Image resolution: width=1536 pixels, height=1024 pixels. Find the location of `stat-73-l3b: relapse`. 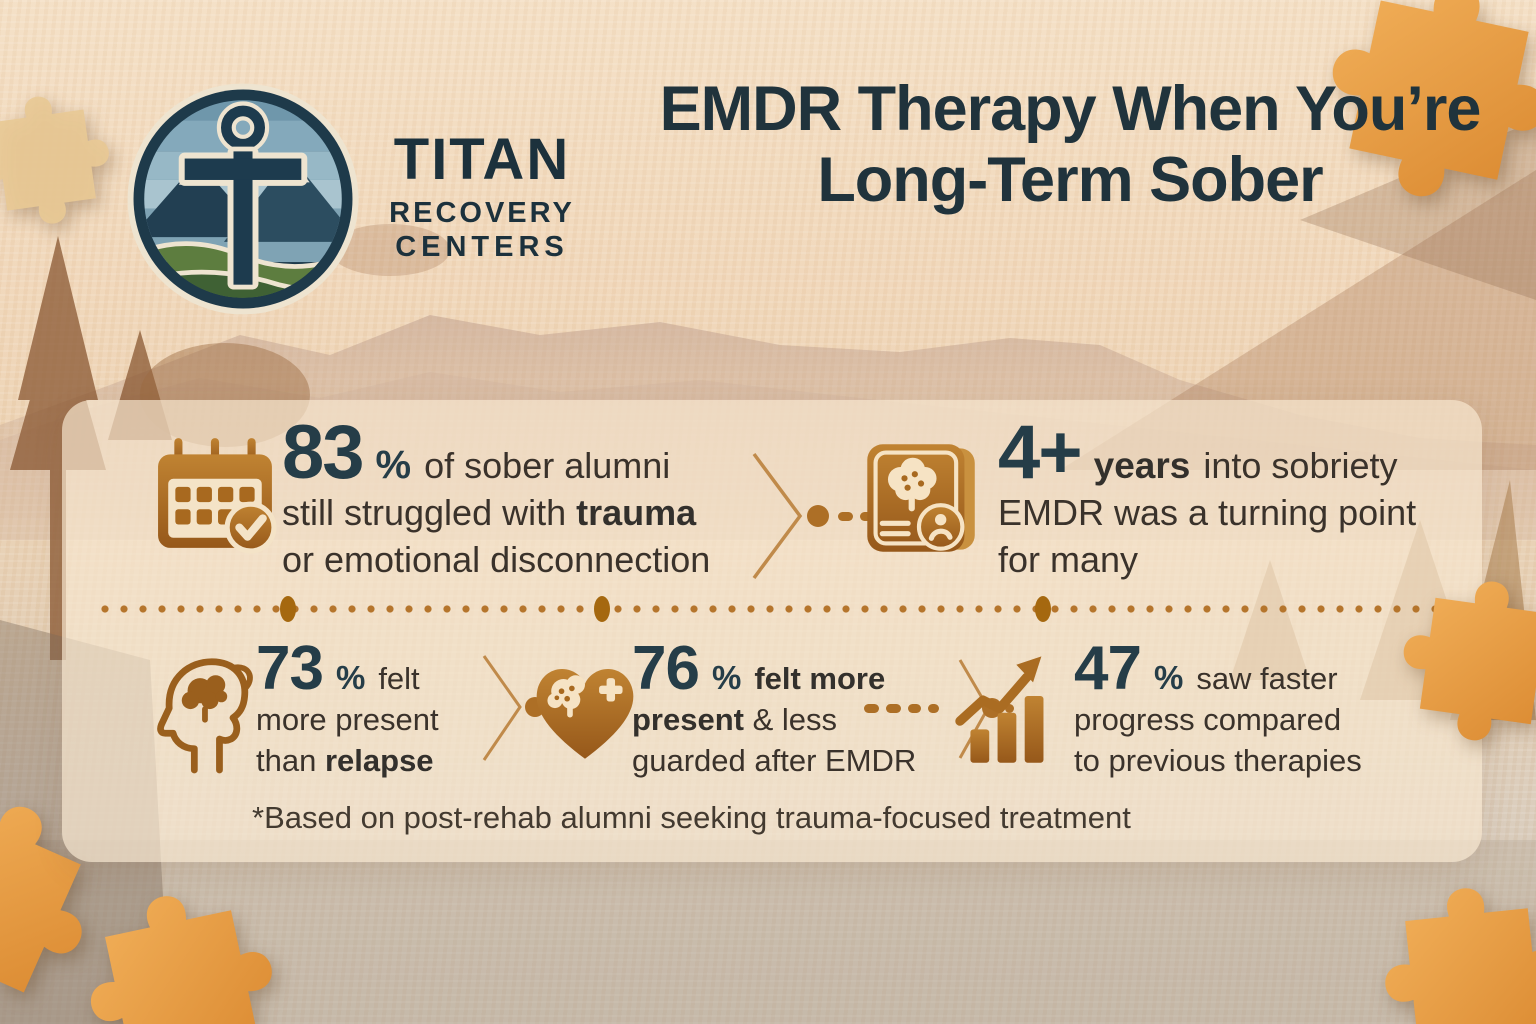

stat-73-l3b: relapse is located at coordinates (379, 760).